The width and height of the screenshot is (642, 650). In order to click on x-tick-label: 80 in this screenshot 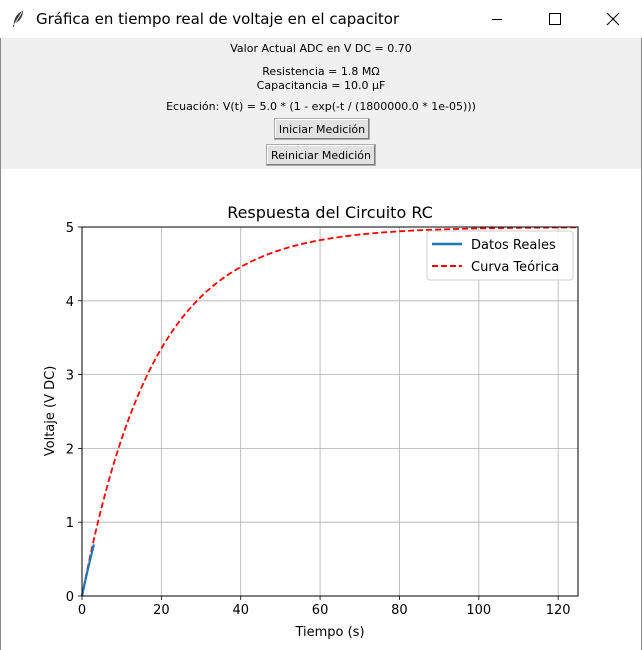, I will do `click(399, 610)`.